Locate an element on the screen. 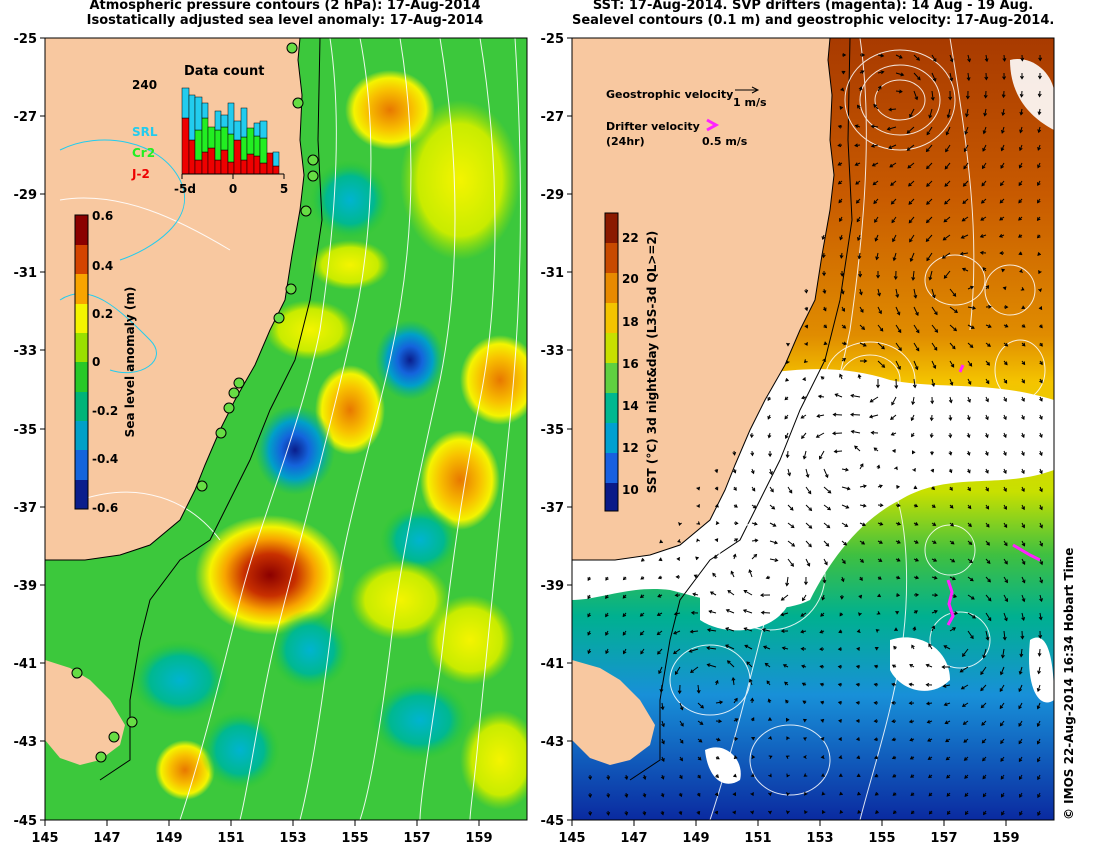 The height and width of the screenshot is (850, 1100). geostrophic-velocity-label: Geostrophic velocity is located at coordinates (669, 94).